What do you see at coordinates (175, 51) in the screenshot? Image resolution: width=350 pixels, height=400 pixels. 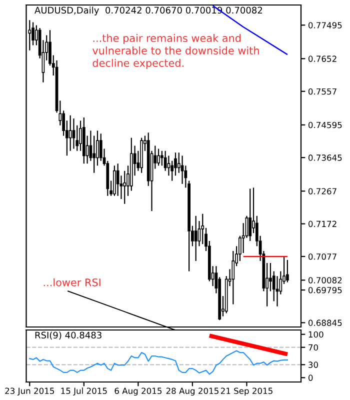 I see `annotation: ...the pair remains weak and vulnerable to the downside with decline expected.` at bounding box center [175, 51].